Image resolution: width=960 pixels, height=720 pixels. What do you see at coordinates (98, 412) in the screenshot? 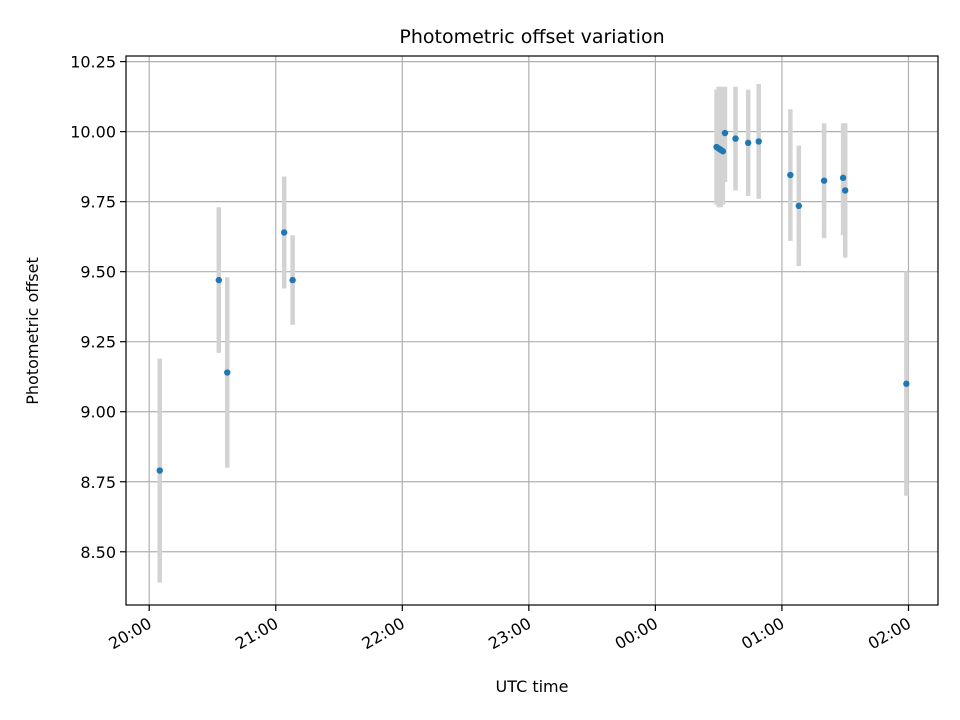
I see `y-tick-label: 9.00` at bounding box center [98, 412].